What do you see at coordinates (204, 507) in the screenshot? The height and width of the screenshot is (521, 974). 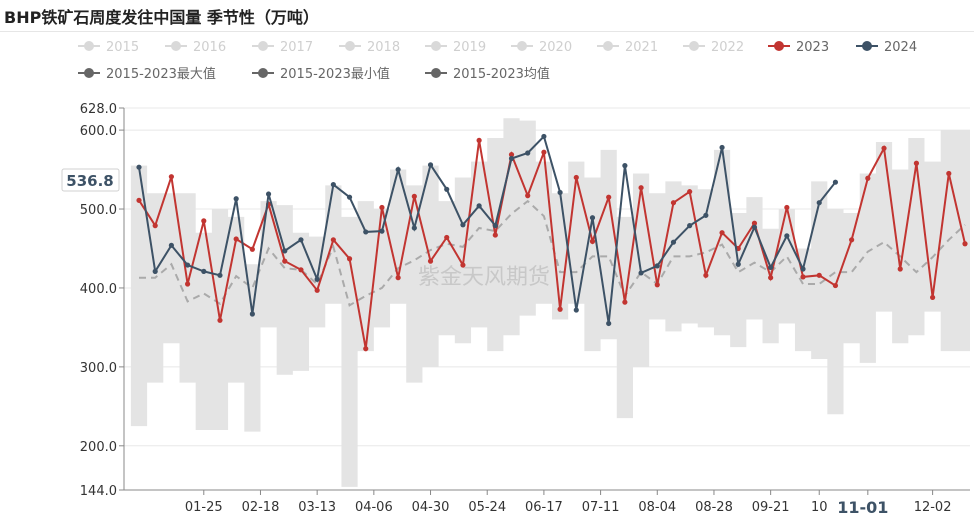 I see `x-tick-label: 01-25` at bounding box center [204, 507].